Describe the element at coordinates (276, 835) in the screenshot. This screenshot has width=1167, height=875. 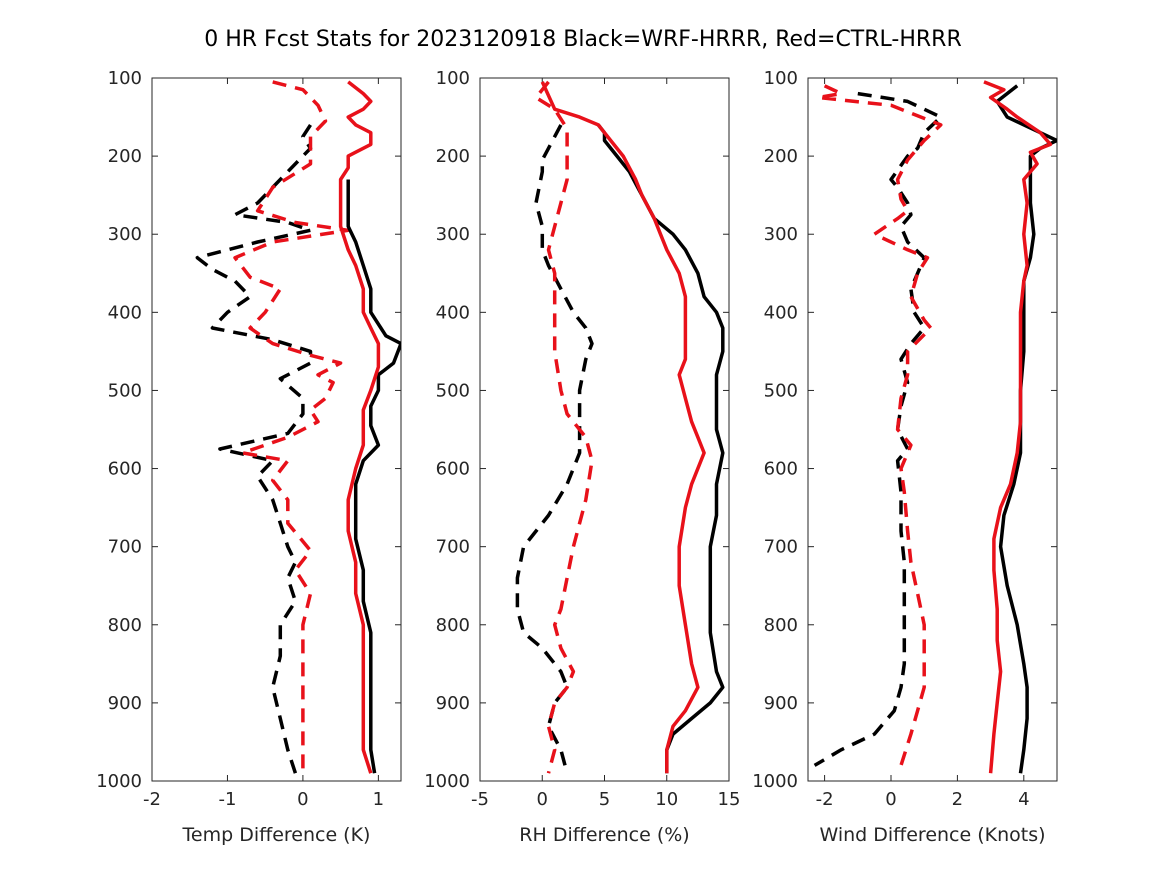
I see `x-axis-label: Temp Difference (K)` at that location.